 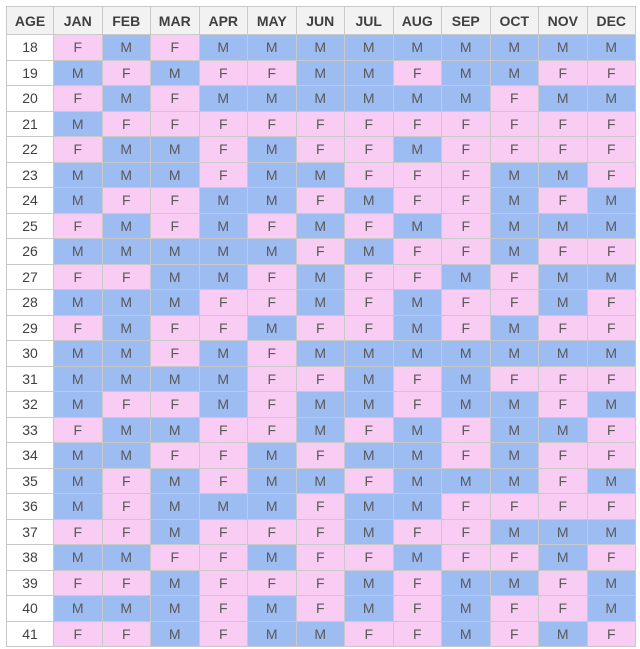 I want to click on age-cell: 20, so click(x=30, y=98).